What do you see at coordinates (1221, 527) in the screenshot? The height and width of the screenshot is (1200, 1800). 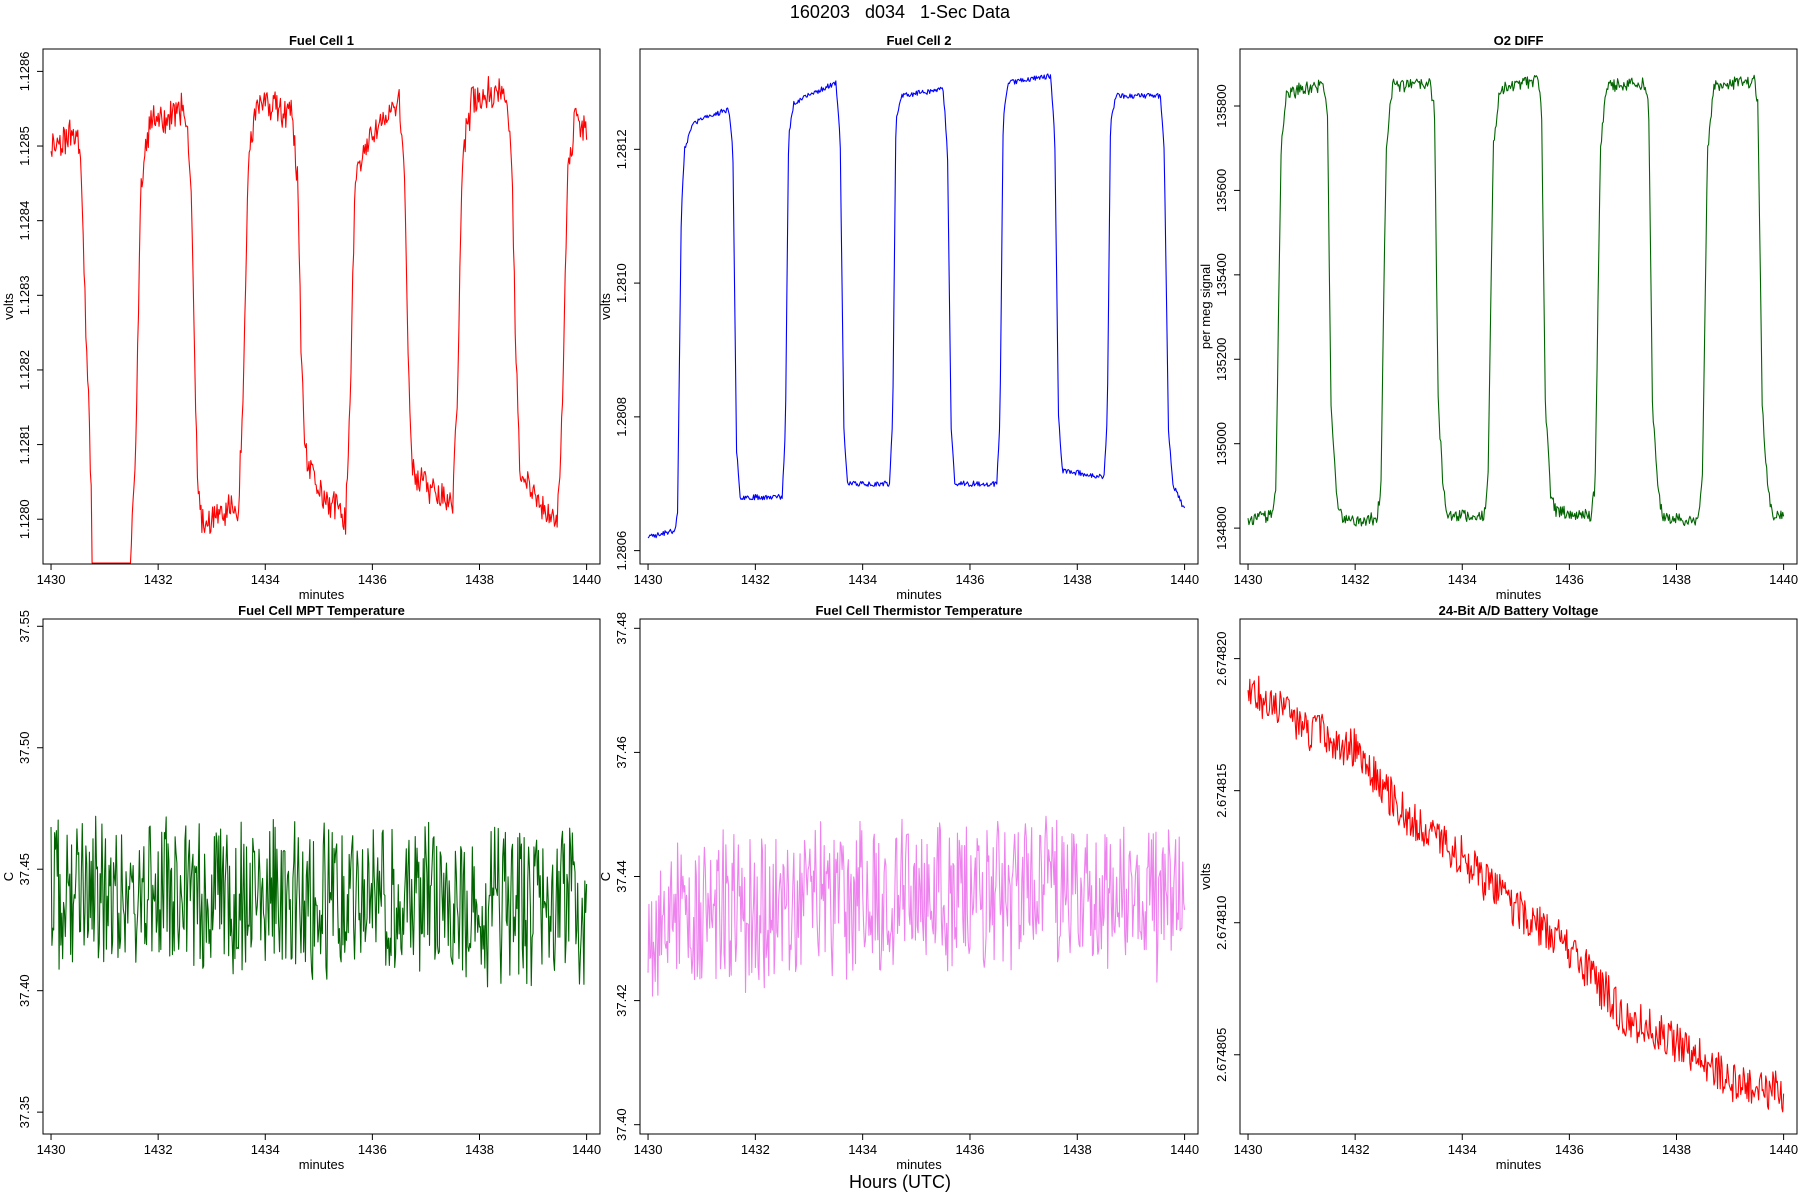 I see `y-tick-label: 134800` at bounding box center [1221, 527].